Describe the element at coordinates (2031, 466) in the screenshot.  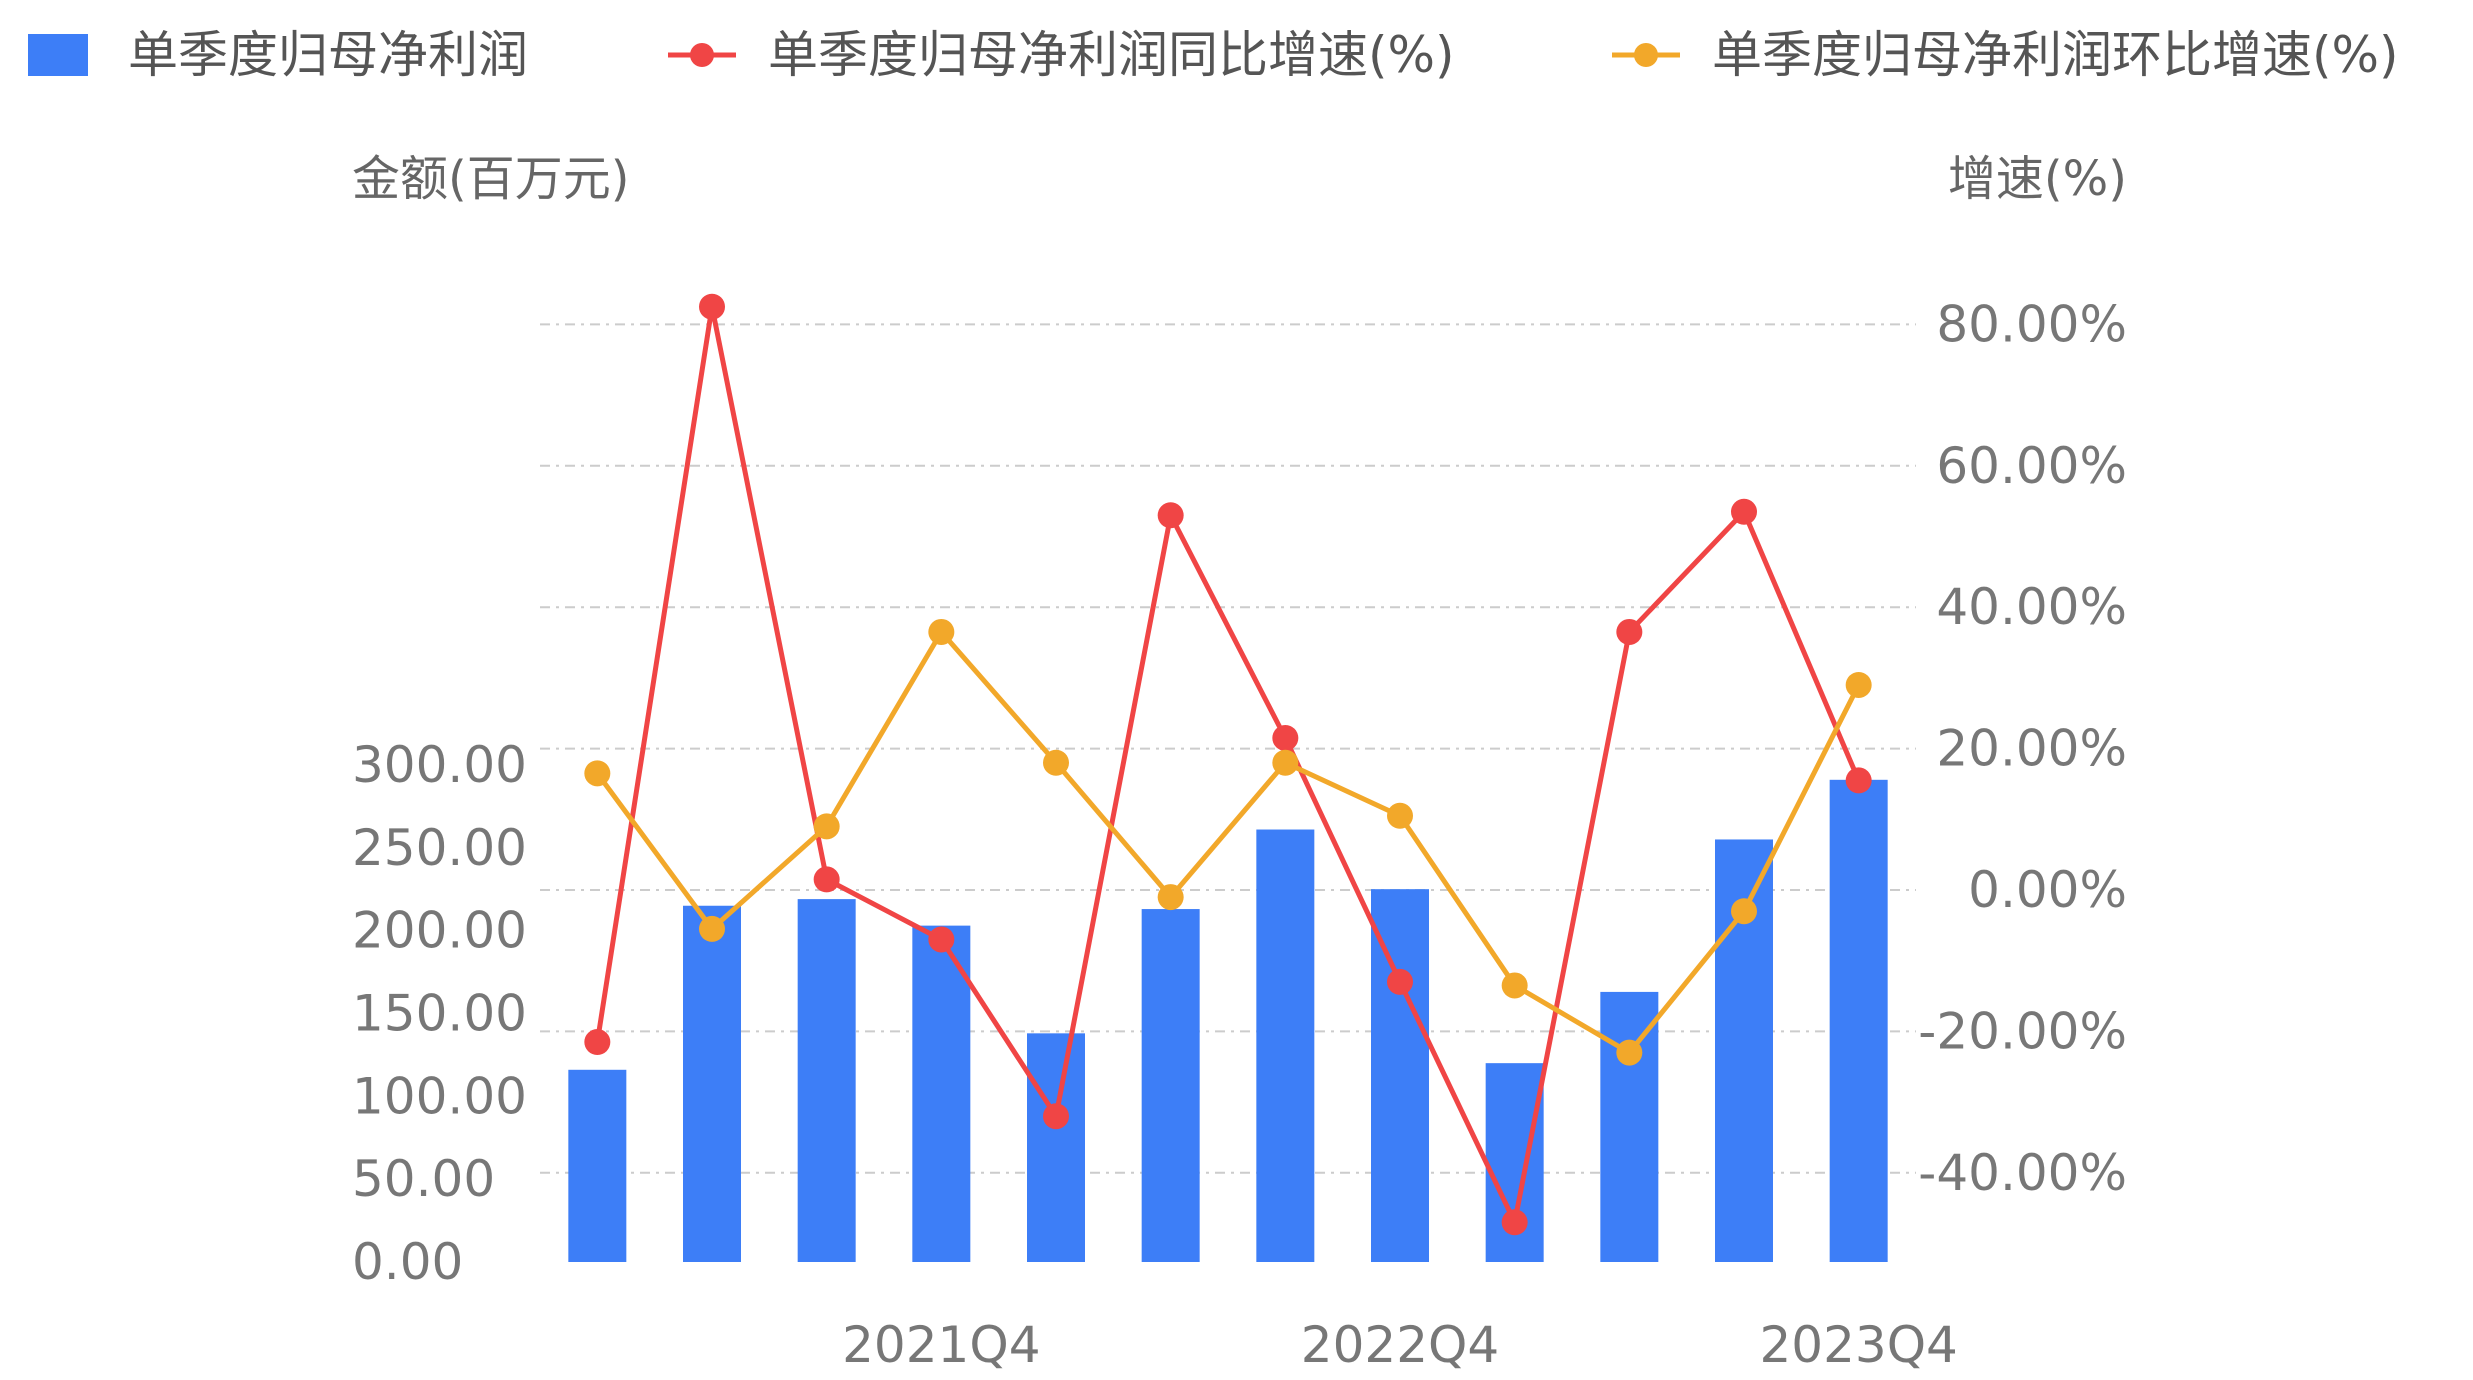
I see `right-tick-label: 60.00%` at that location.